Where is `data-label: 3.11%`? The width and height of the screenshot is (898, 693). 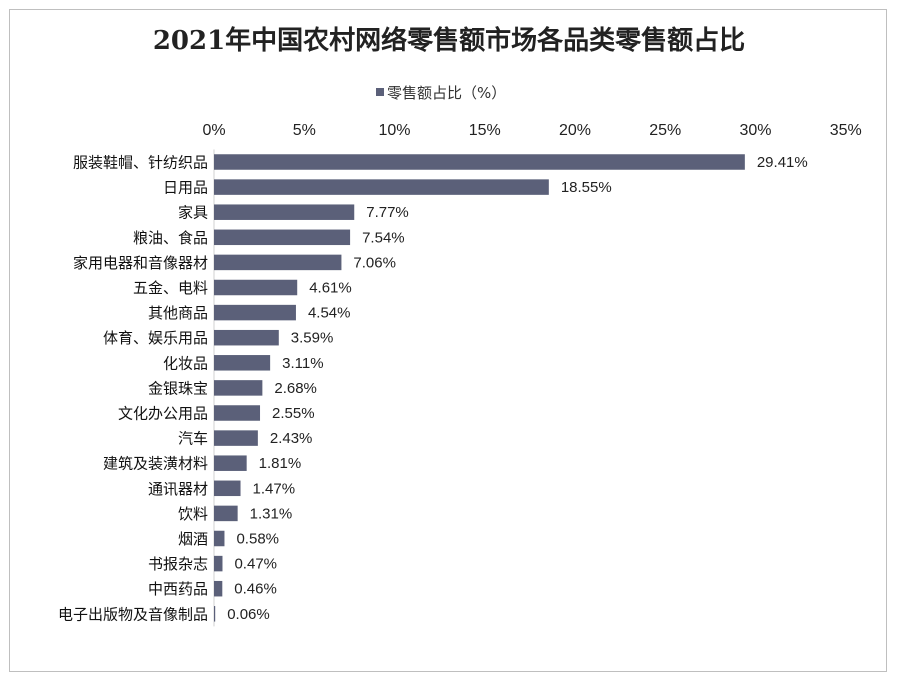
data-label: 3.11% is located at coordinates (302, 363).